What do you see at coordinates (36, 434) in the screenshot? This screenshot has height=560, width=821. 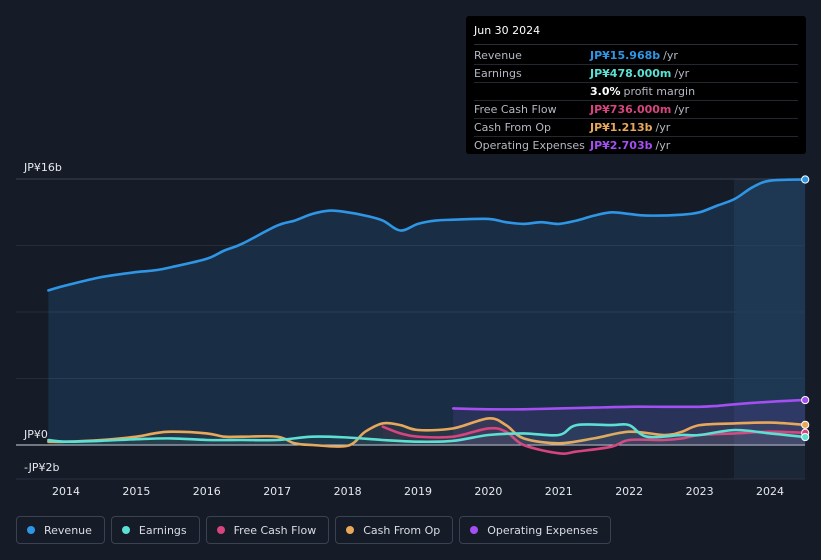 I see `y-tick-label-zero: JP¥0` at bounding box center [36, 434].